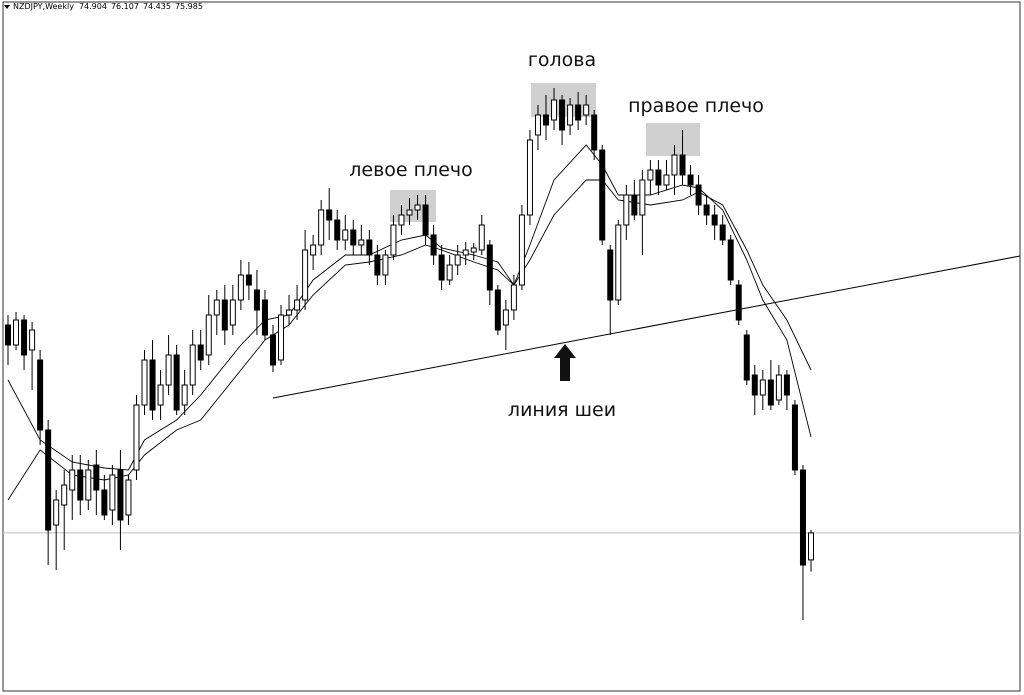 The width and height of the screenshot is (1024, 695). Describe the element at coordinates (7, 7) in the screenshot. I see `menu-triangle` at that location.